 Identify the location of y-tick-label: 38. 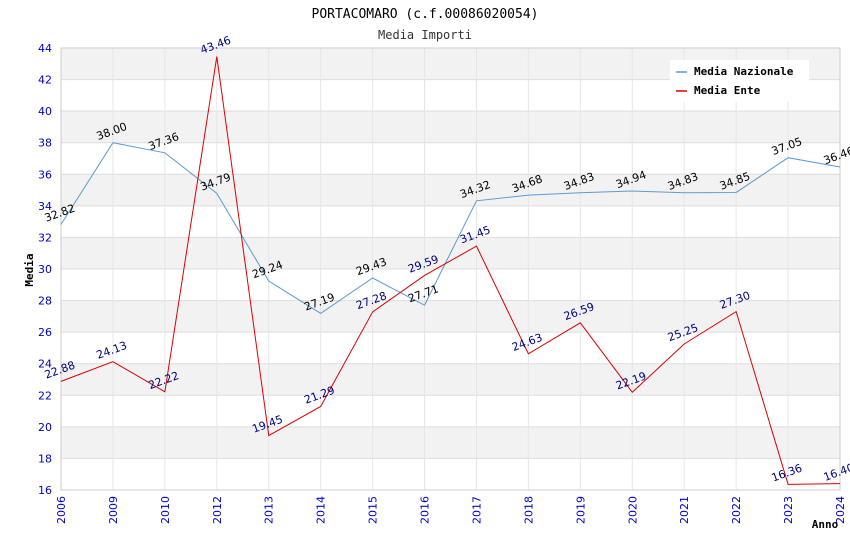
(45, 143).